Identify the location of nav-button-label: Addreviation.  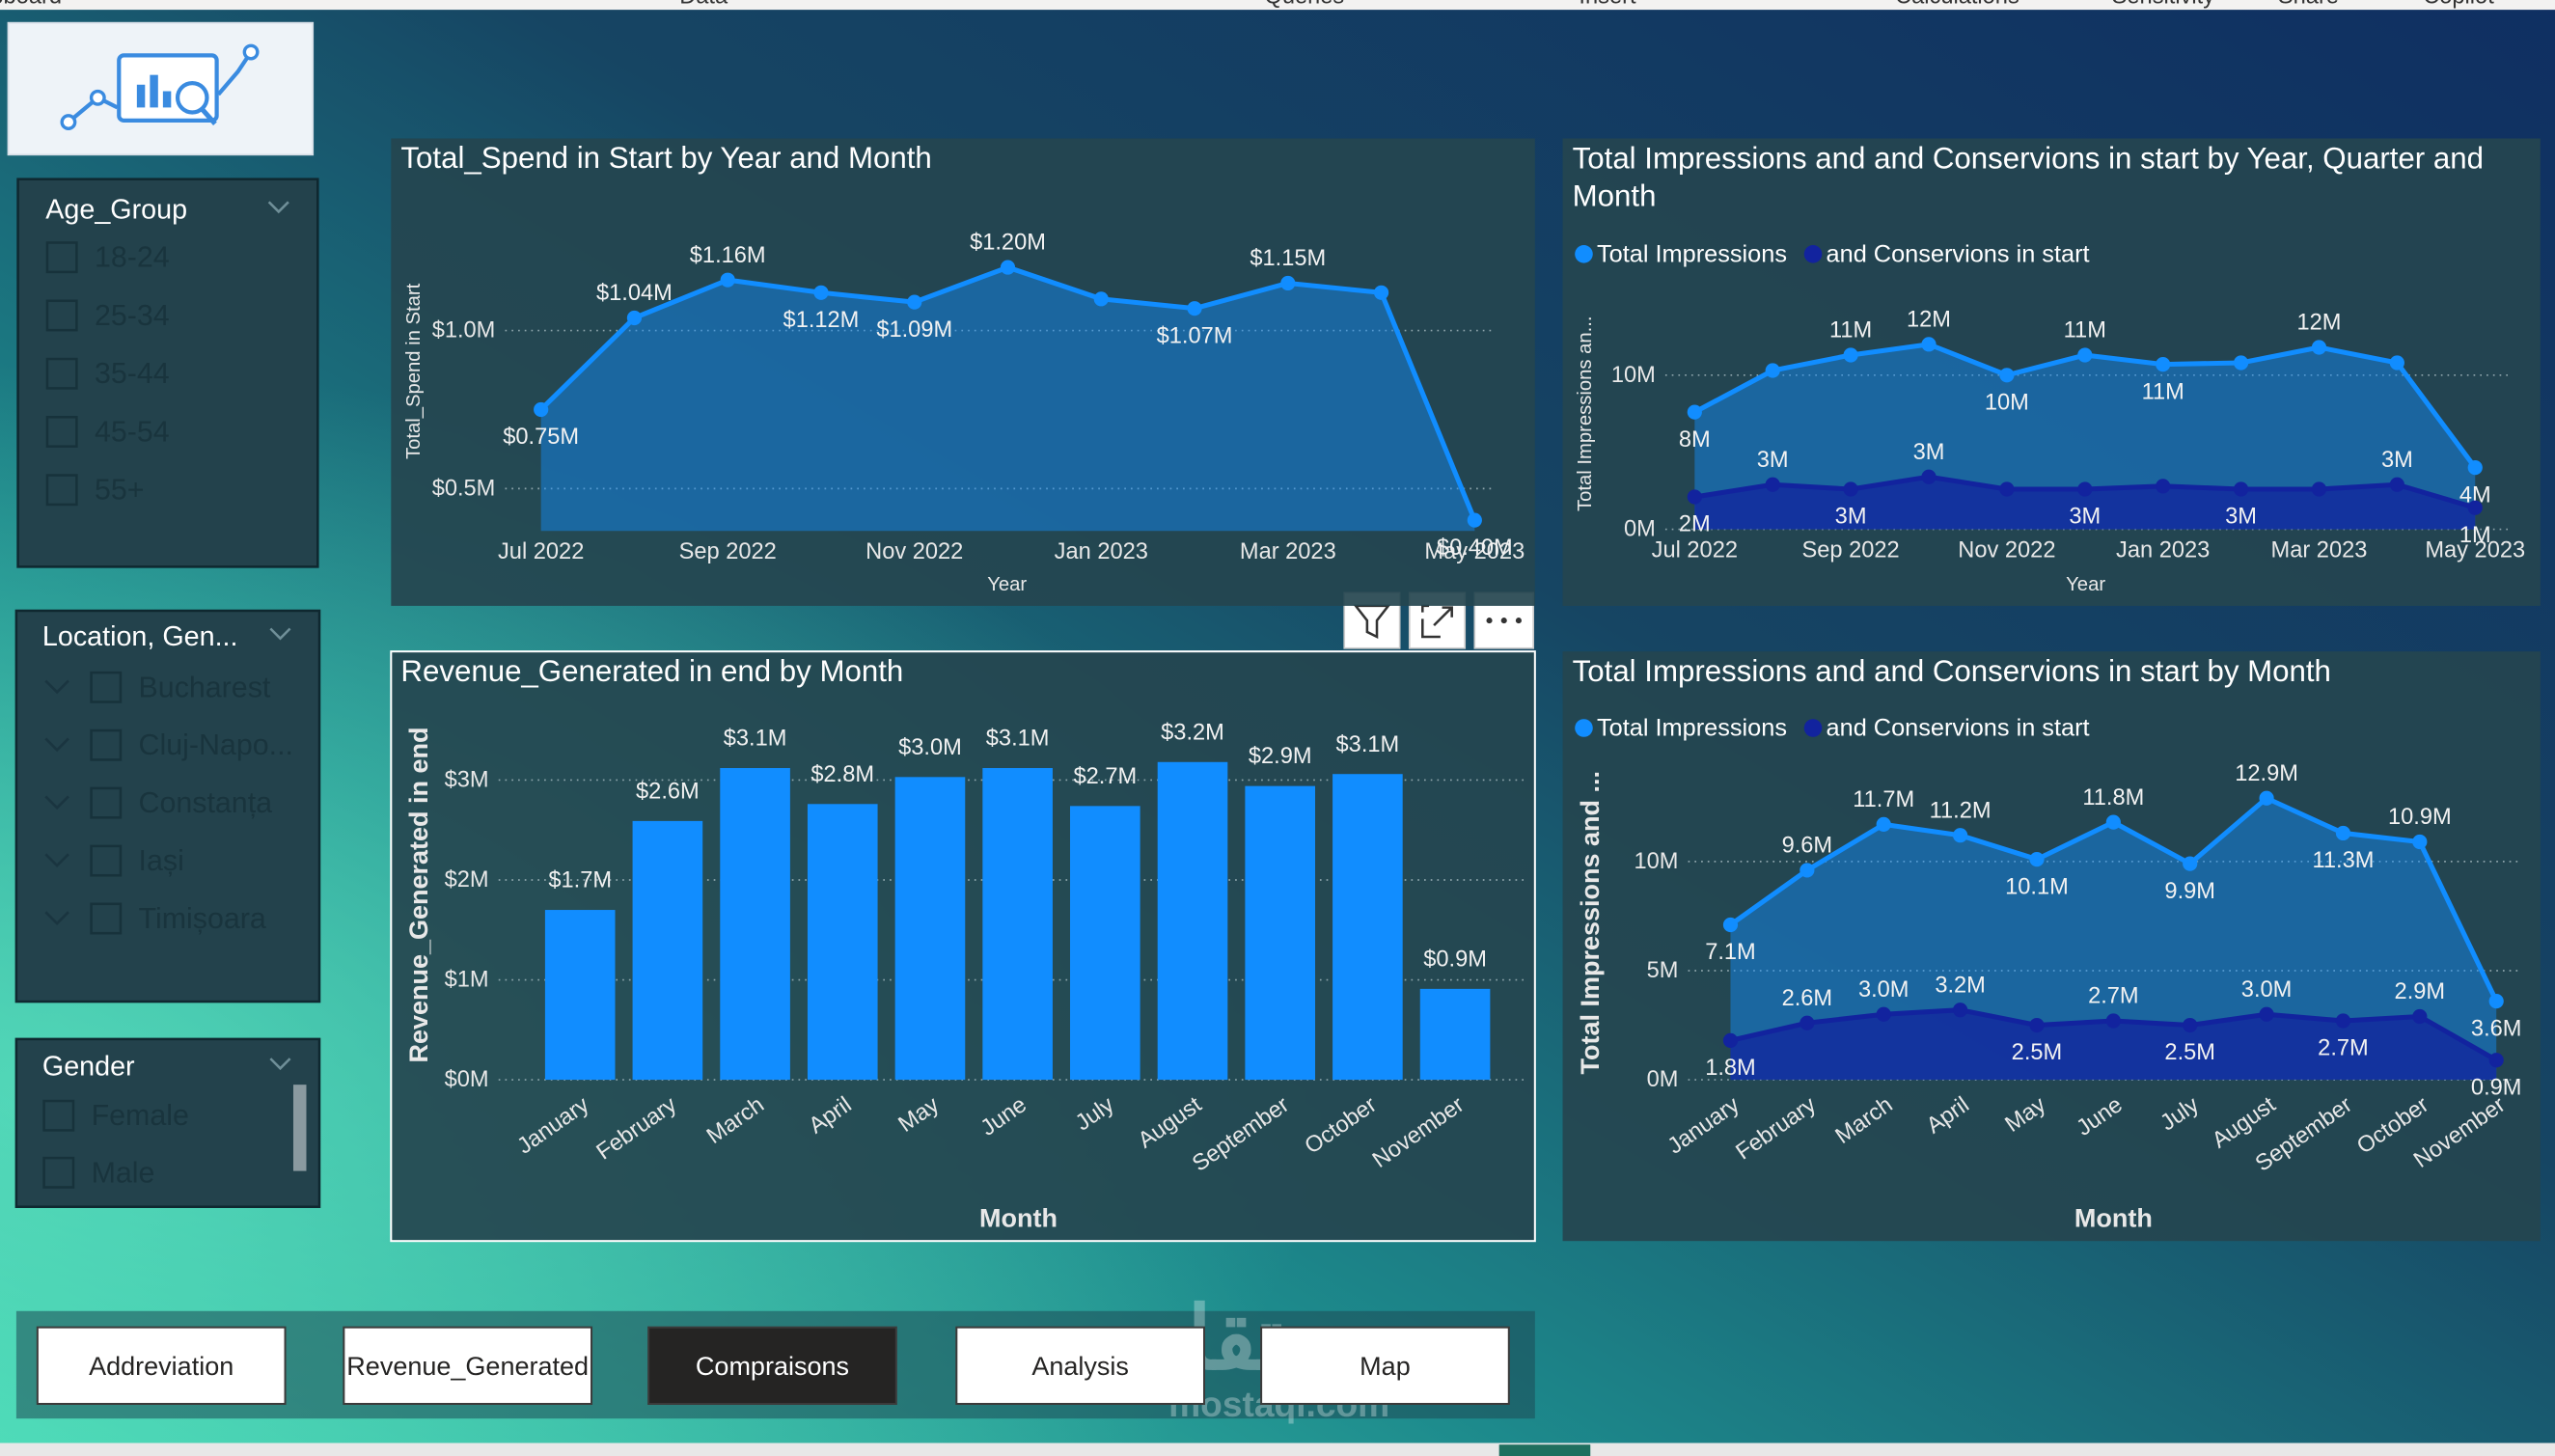
(161, 1366).